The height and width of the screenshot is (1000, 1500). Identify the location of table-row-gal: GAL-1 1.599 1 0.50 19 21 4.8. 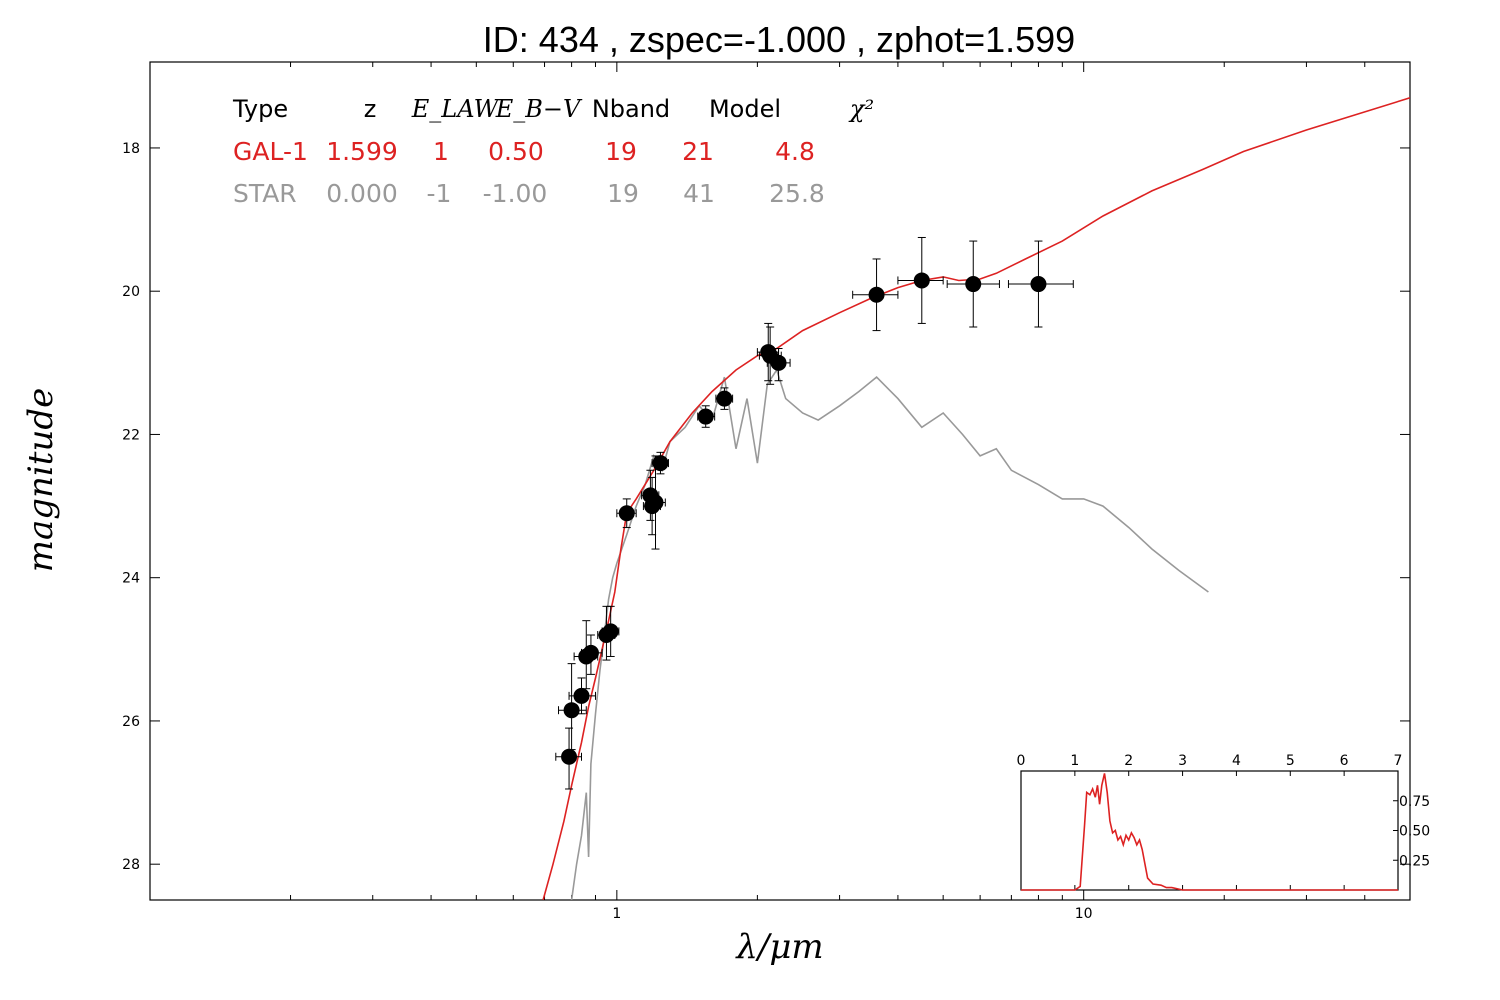
(524, 151).